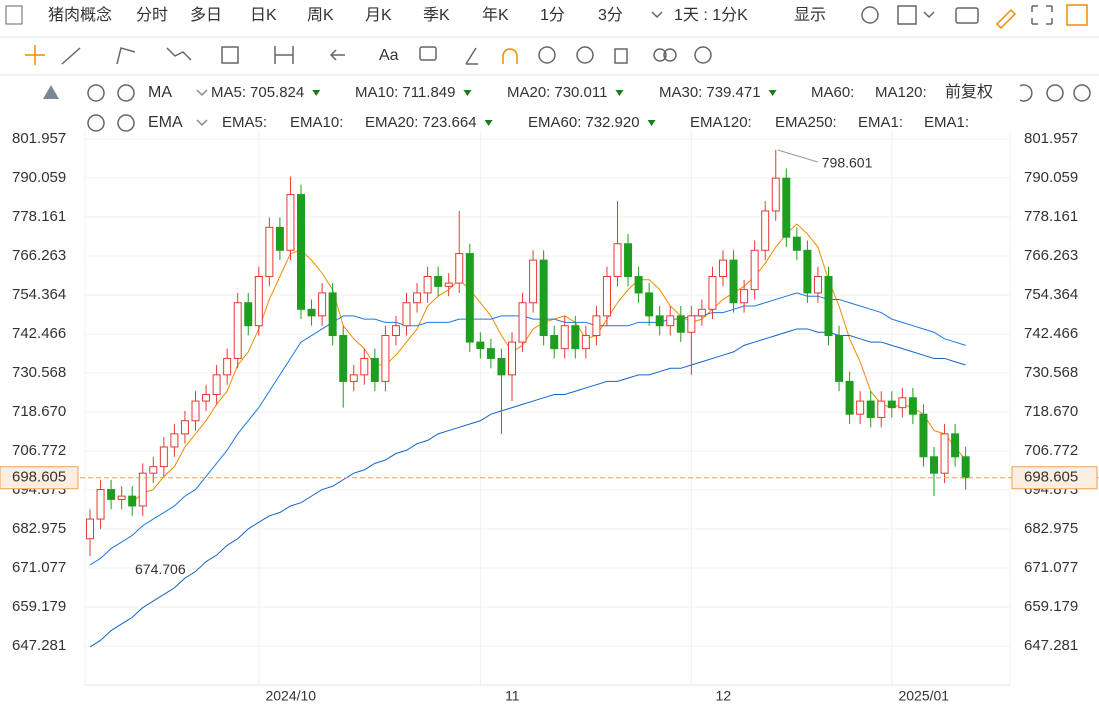 This screenshot has width=1099, height=711. What do you see at coordinates (810, 15) in the screenshot?
I see `period-tab: 显示` at bounding box center [810, 15].